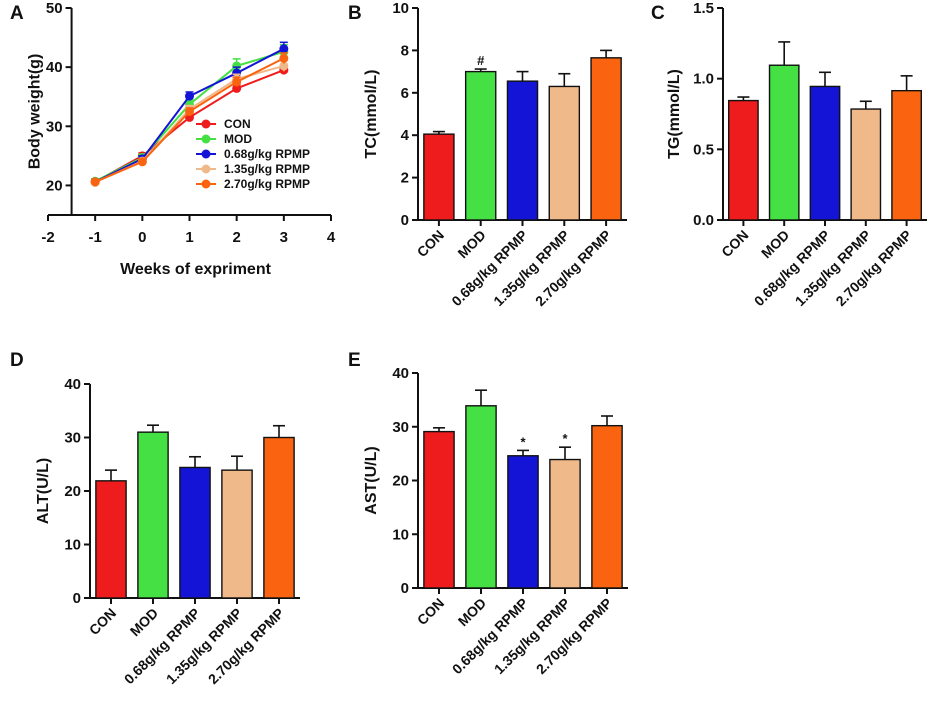  I want to click on y-tick-label: 0.5, so click(703, 149).